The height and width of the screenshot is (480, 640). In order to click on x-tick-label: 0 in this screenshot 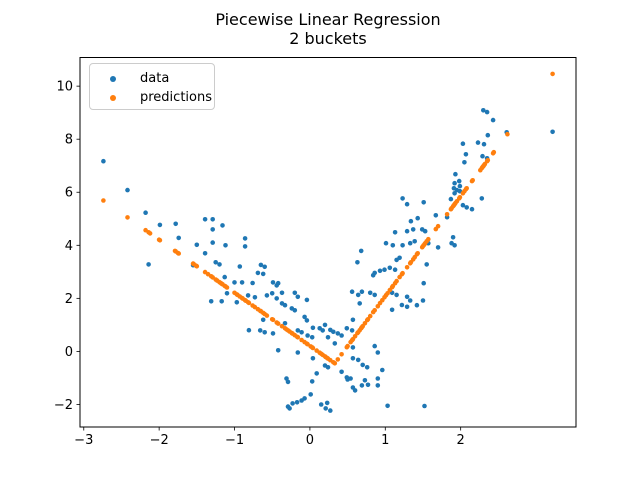, I will do `click(310, 440)`.